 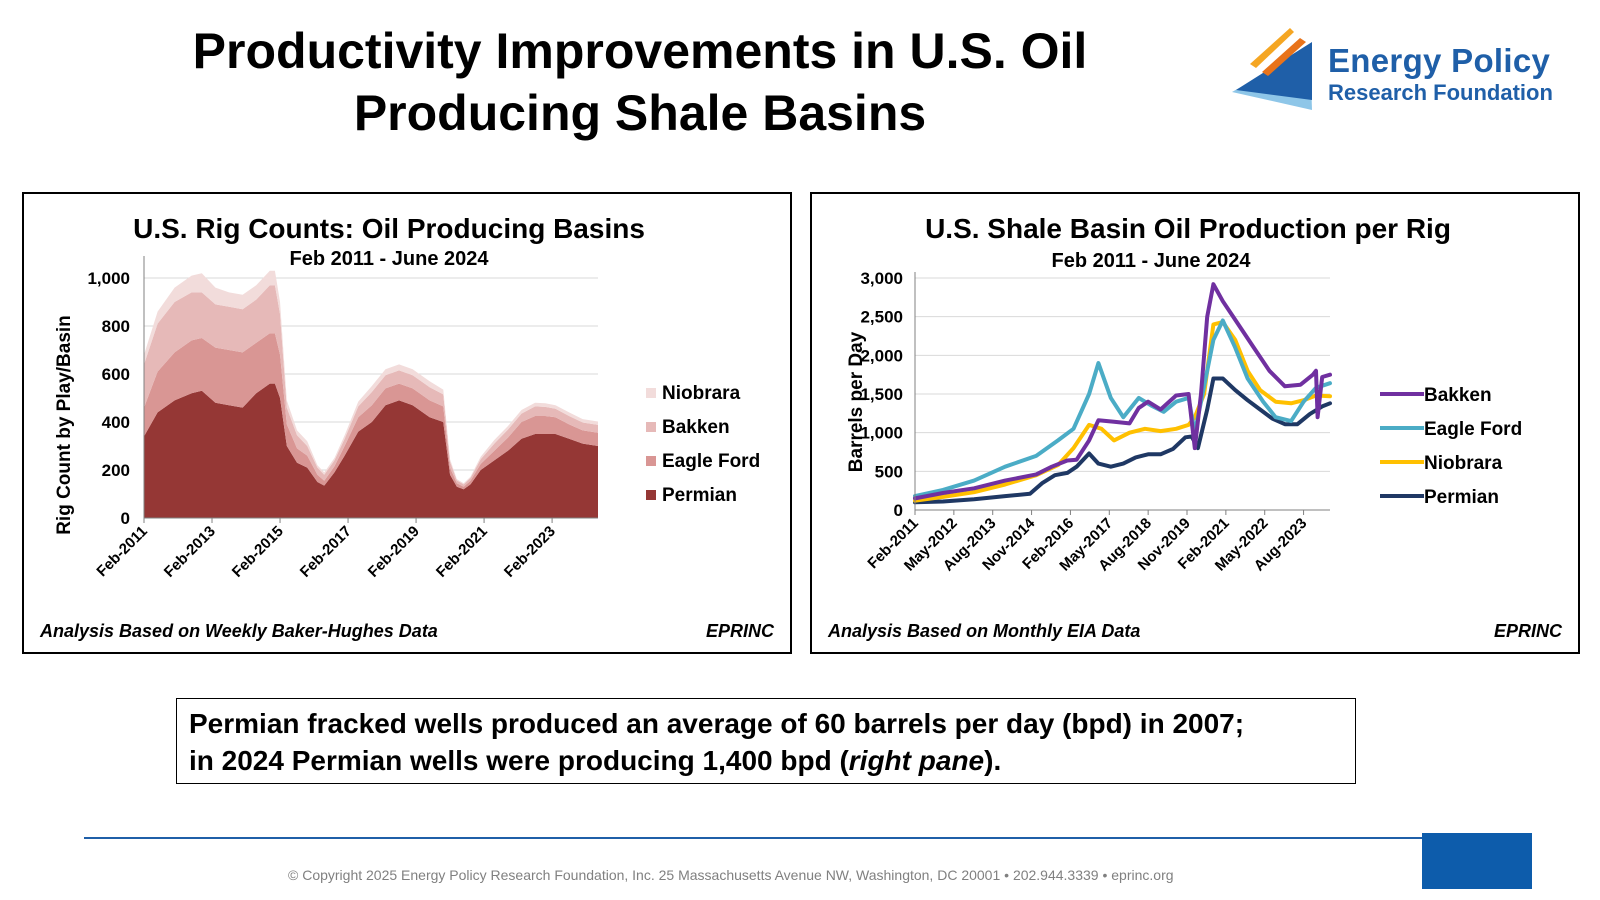 What do you see at coordinates (116, 374) in the screenshot?
I see `y-tick-label: 600` at bounding box center [116, 374].